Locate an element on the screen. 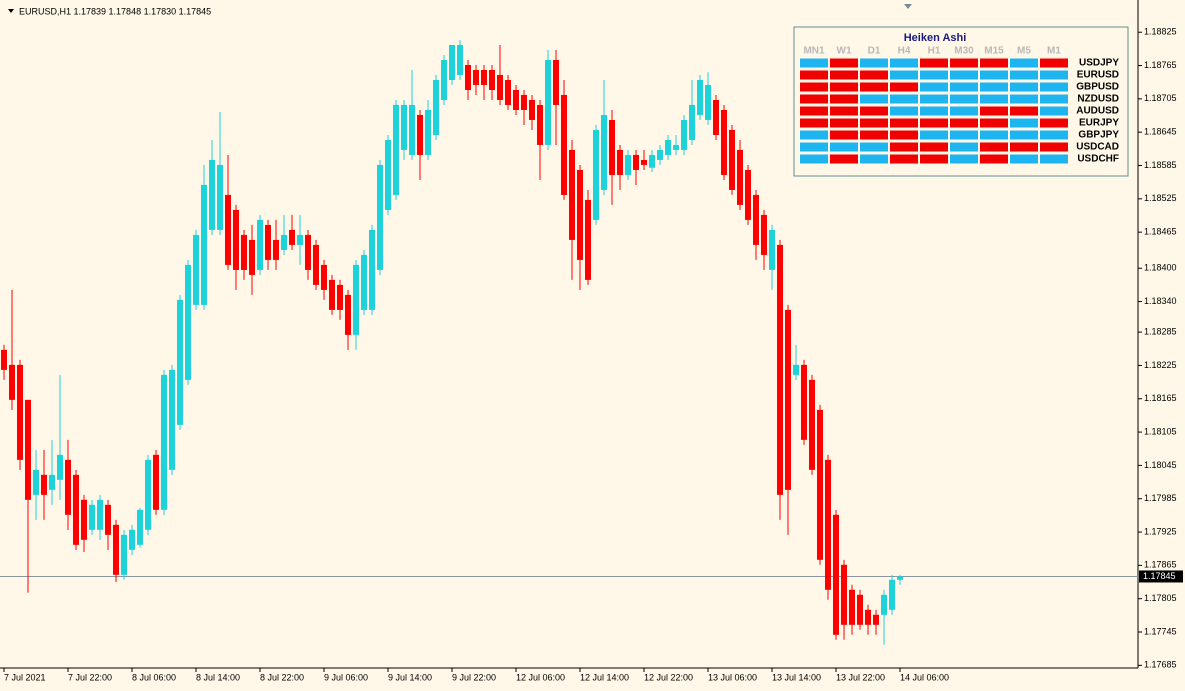  y-tick-label: 1.18765 is located at coordinates (1160, 65).